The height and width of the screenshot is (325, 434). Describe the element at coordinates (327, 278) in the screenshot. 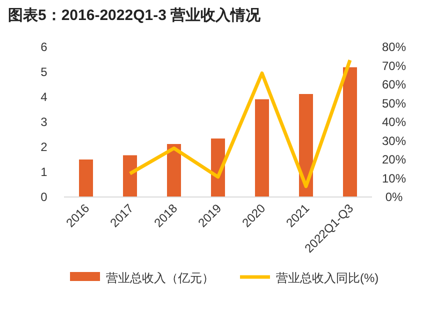

I see `legend-label: 营业总收入同比(%)` at that location.